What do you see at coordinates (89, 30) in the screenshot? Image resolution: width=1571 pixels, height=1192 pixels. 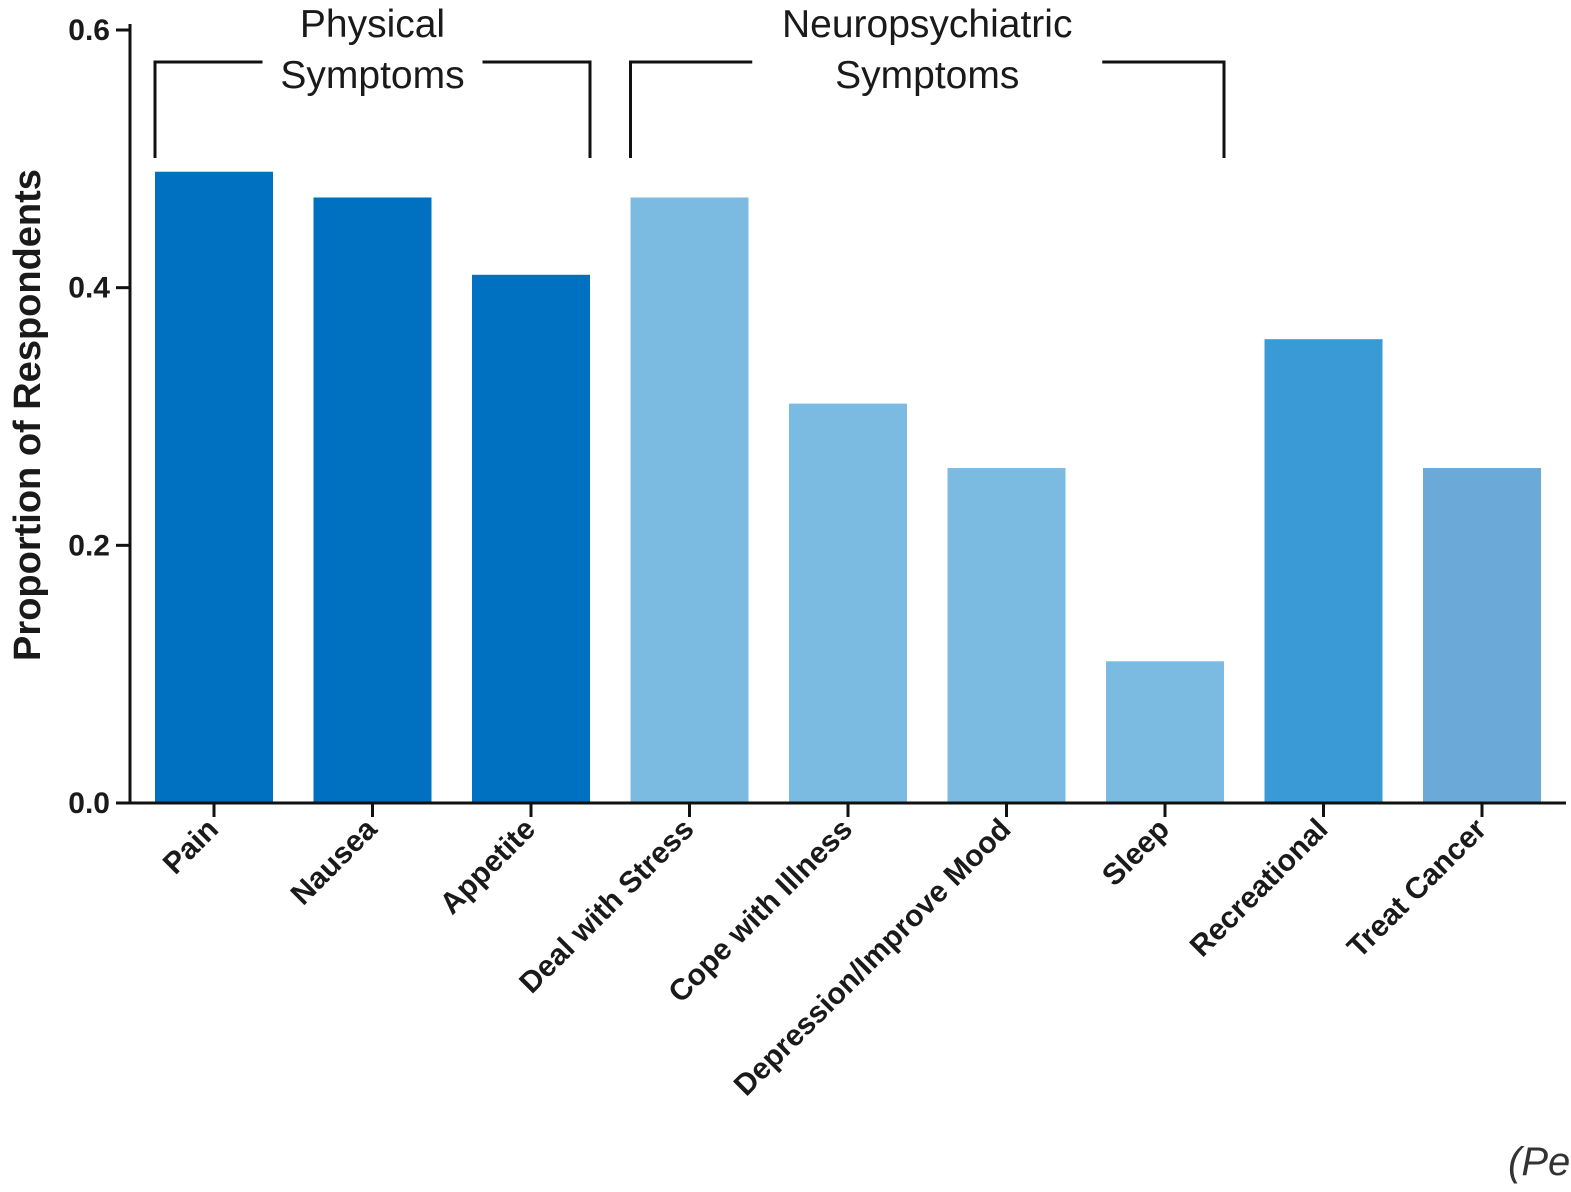 I see `y-tick-label: 0.6` at bounding box center [89, 30].